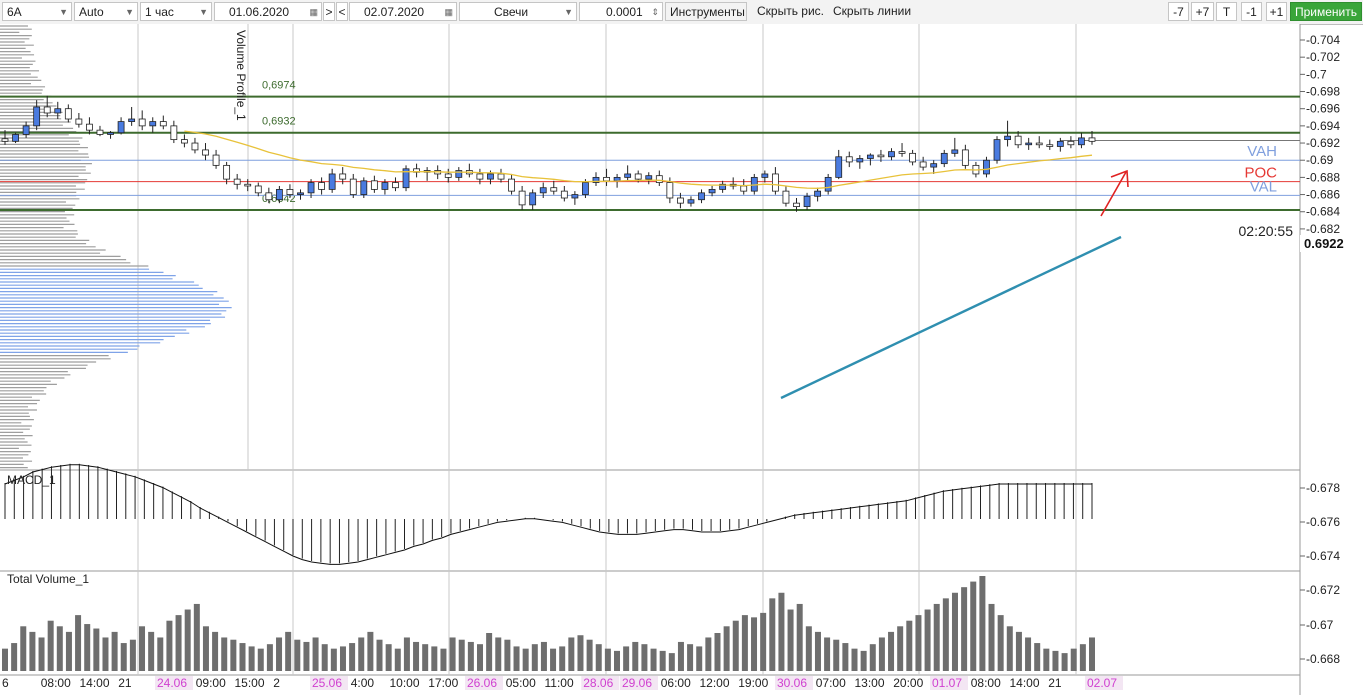  I want to click on time-label: 25.06, so click(327, 683).